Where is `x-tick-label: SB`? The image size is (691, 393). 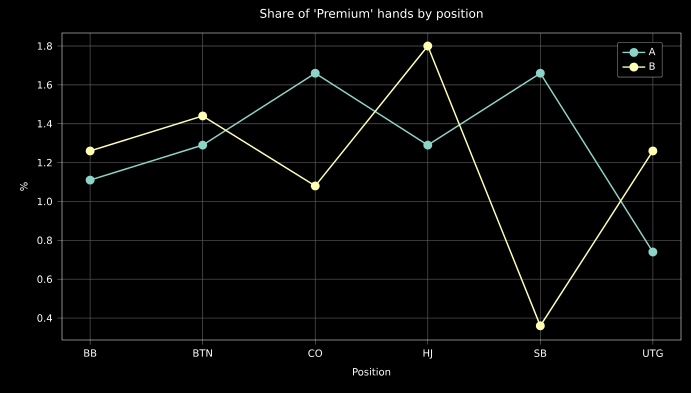
x-tick-label: SB is located at coordinates (540, 353).